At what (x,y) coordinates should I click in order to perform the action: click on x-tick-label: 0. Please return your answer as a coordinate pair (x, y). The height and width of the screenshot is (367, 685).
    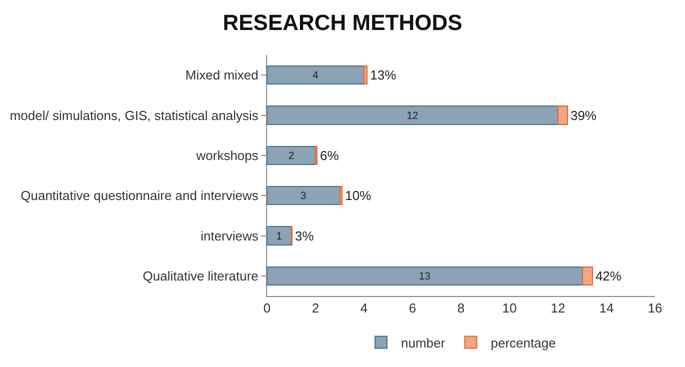
    Looking at the image, I should click on (267, 308).